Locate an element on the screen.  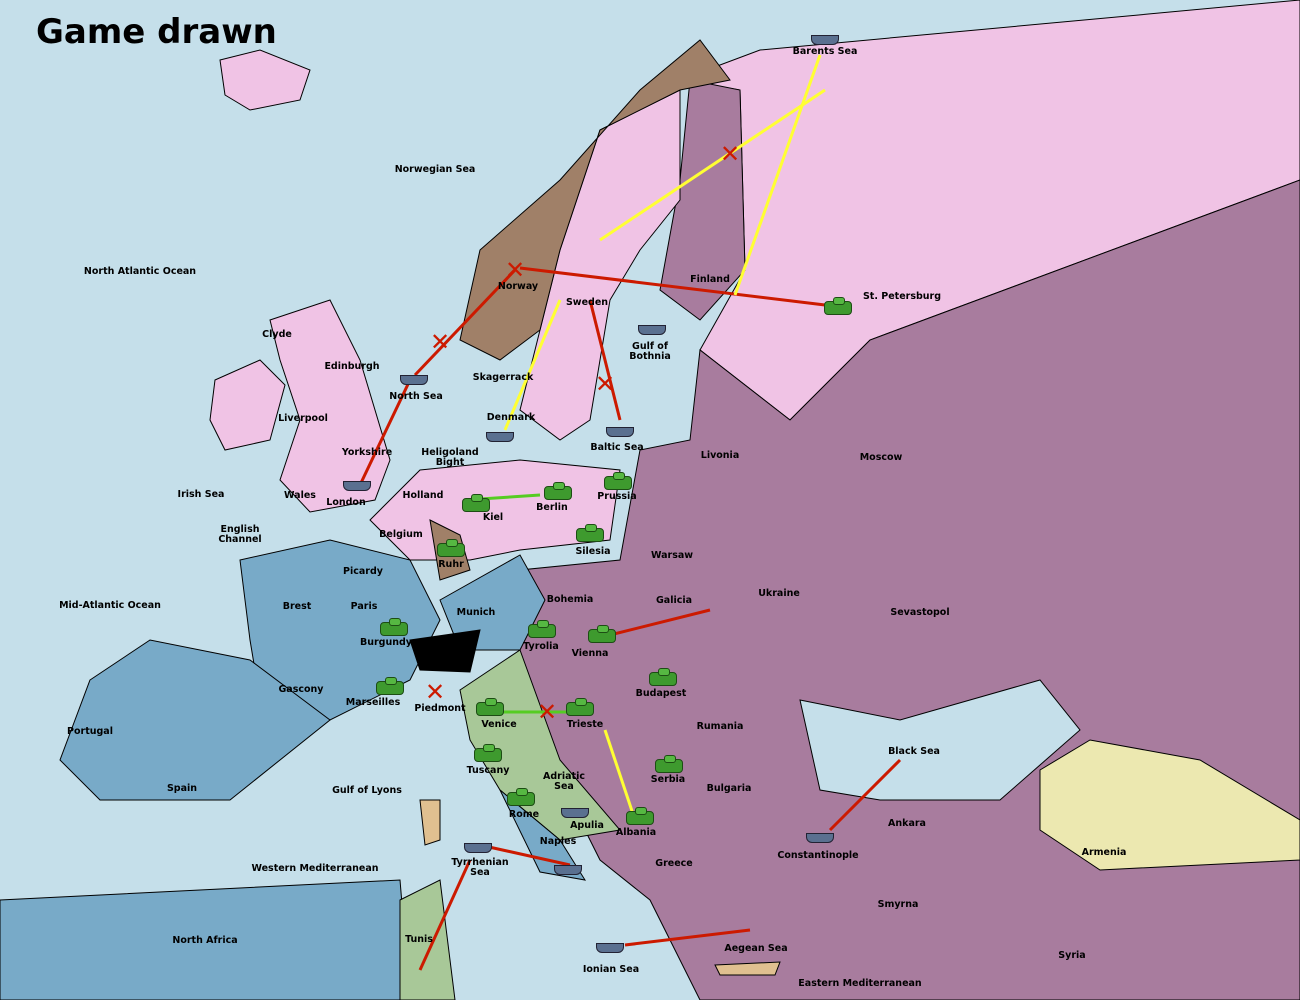
territory-label: Paris is located at coordinates (364, 606).